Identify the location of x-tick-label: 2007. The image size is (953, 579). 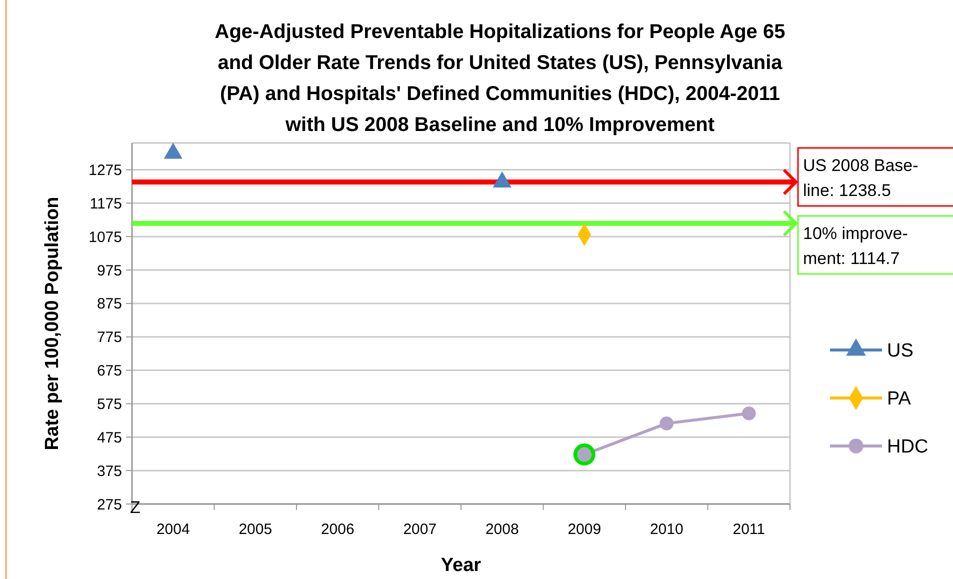
(420, 529).